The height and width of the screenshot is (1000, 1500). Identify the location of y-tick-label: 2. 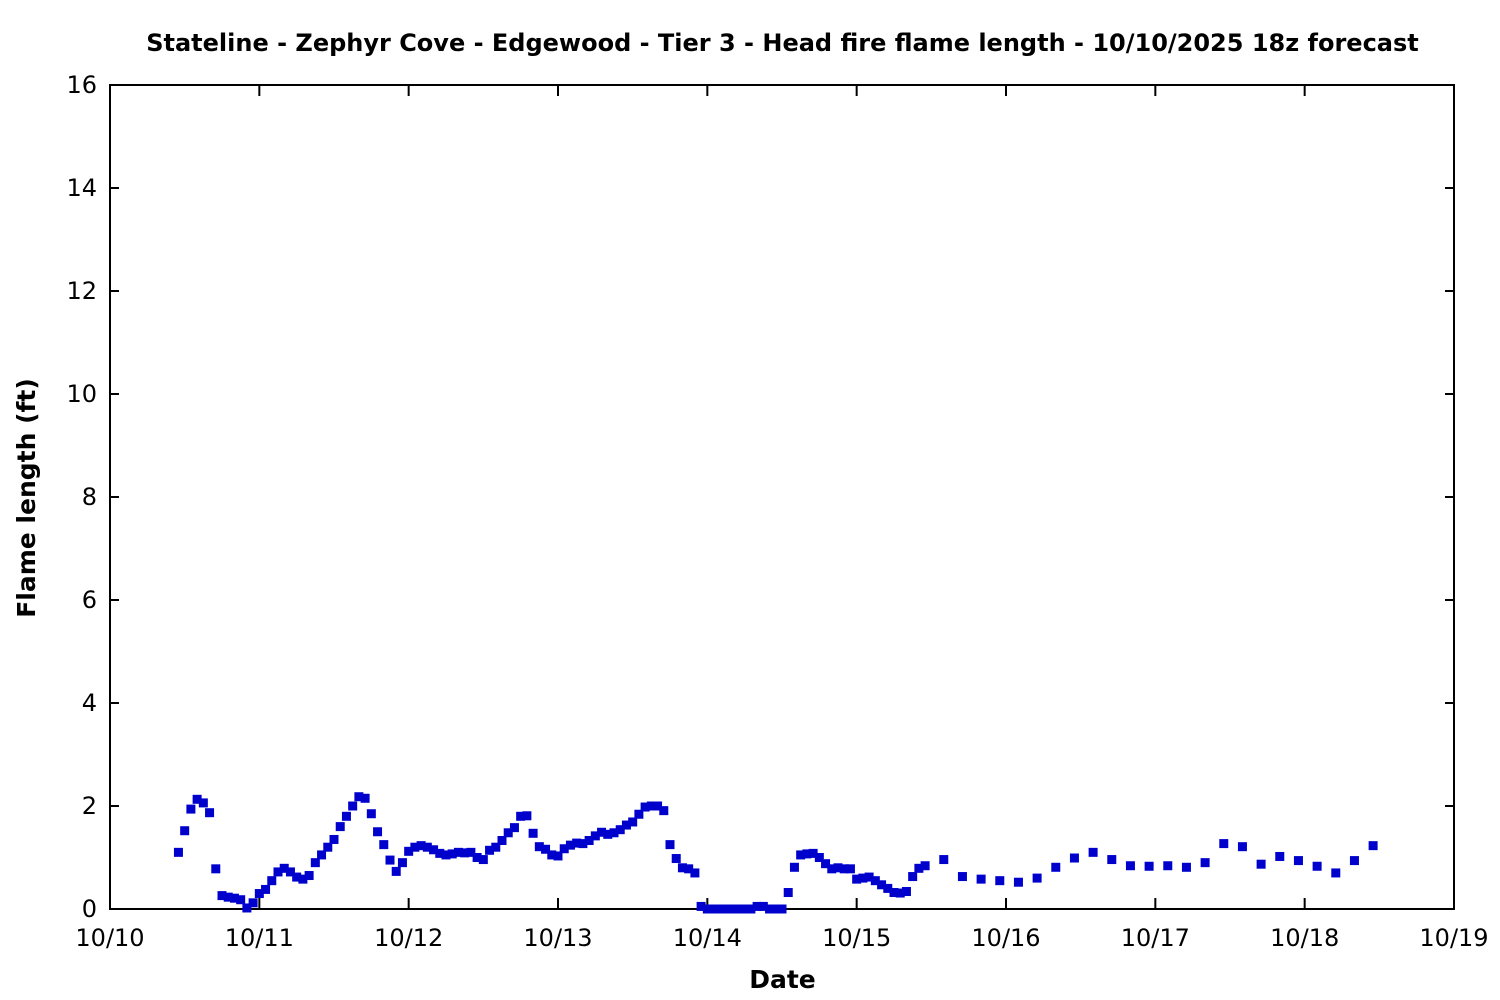
(89, 806).